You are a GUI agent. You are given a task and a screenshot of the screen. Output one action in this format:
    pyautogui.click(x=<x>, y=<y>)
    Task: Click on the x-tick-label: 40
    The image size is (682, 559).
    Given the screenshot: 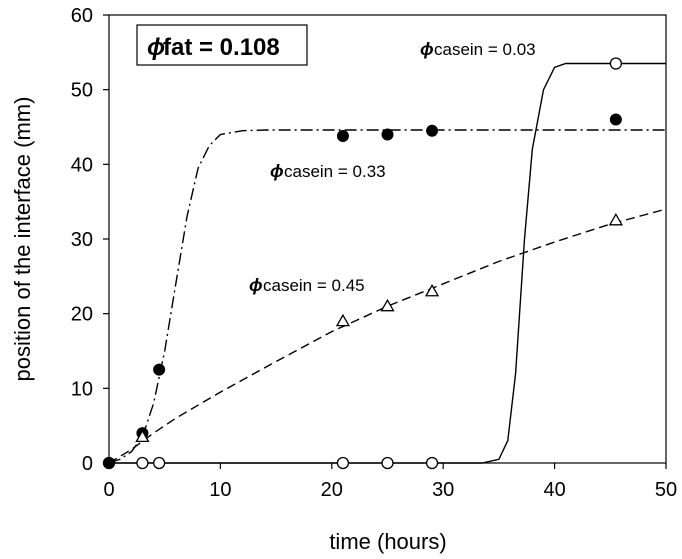 What is the action you would take?
    pyautogui.click(x=554, y=490)
    